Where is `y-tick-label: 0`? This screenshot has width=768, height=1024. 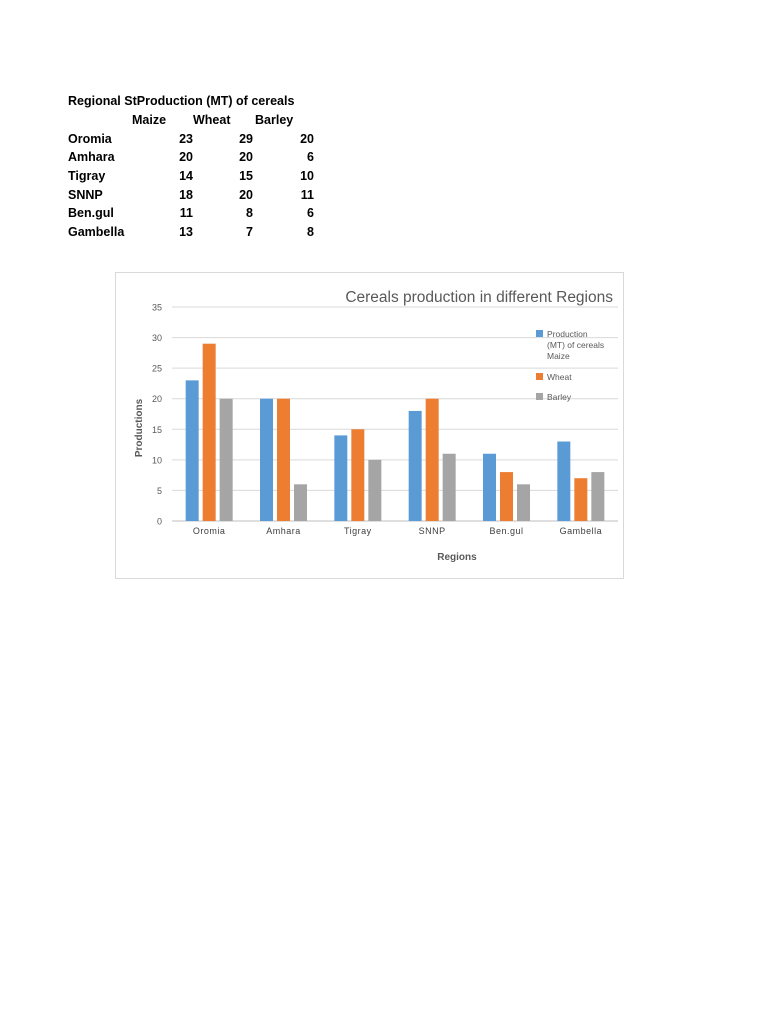 y-tick-label: 0 is located at coordinates (159, 522).